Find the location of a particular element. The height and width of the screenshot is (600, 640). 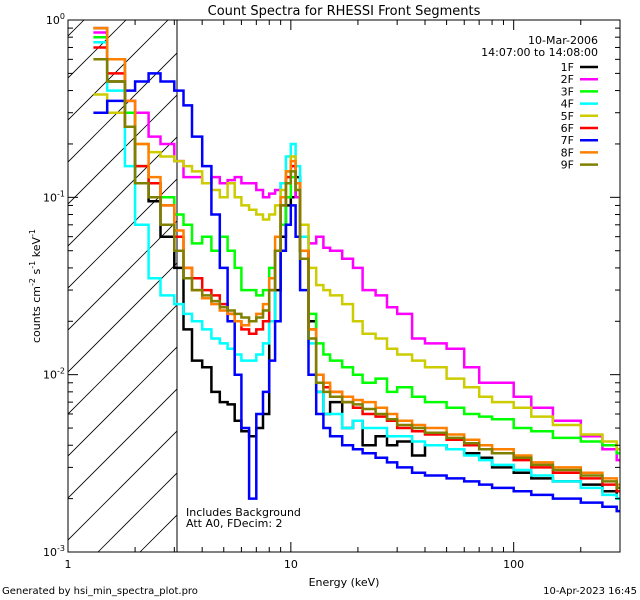

y-tick-label: 10⁰ is located at coordinates (55, 19).